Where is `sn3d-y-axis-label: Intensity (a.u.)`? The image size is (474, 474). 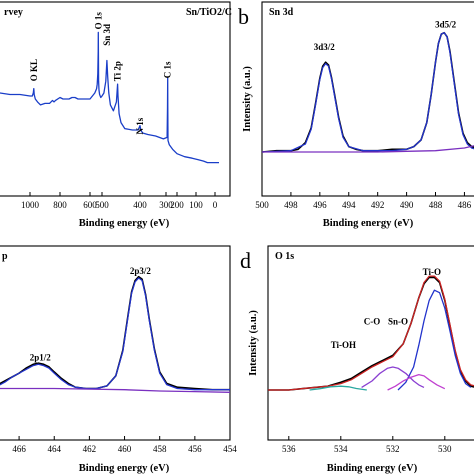 sn3d-y-axis-label: Intensity (a.u.) is located at coordinates (247, 99).